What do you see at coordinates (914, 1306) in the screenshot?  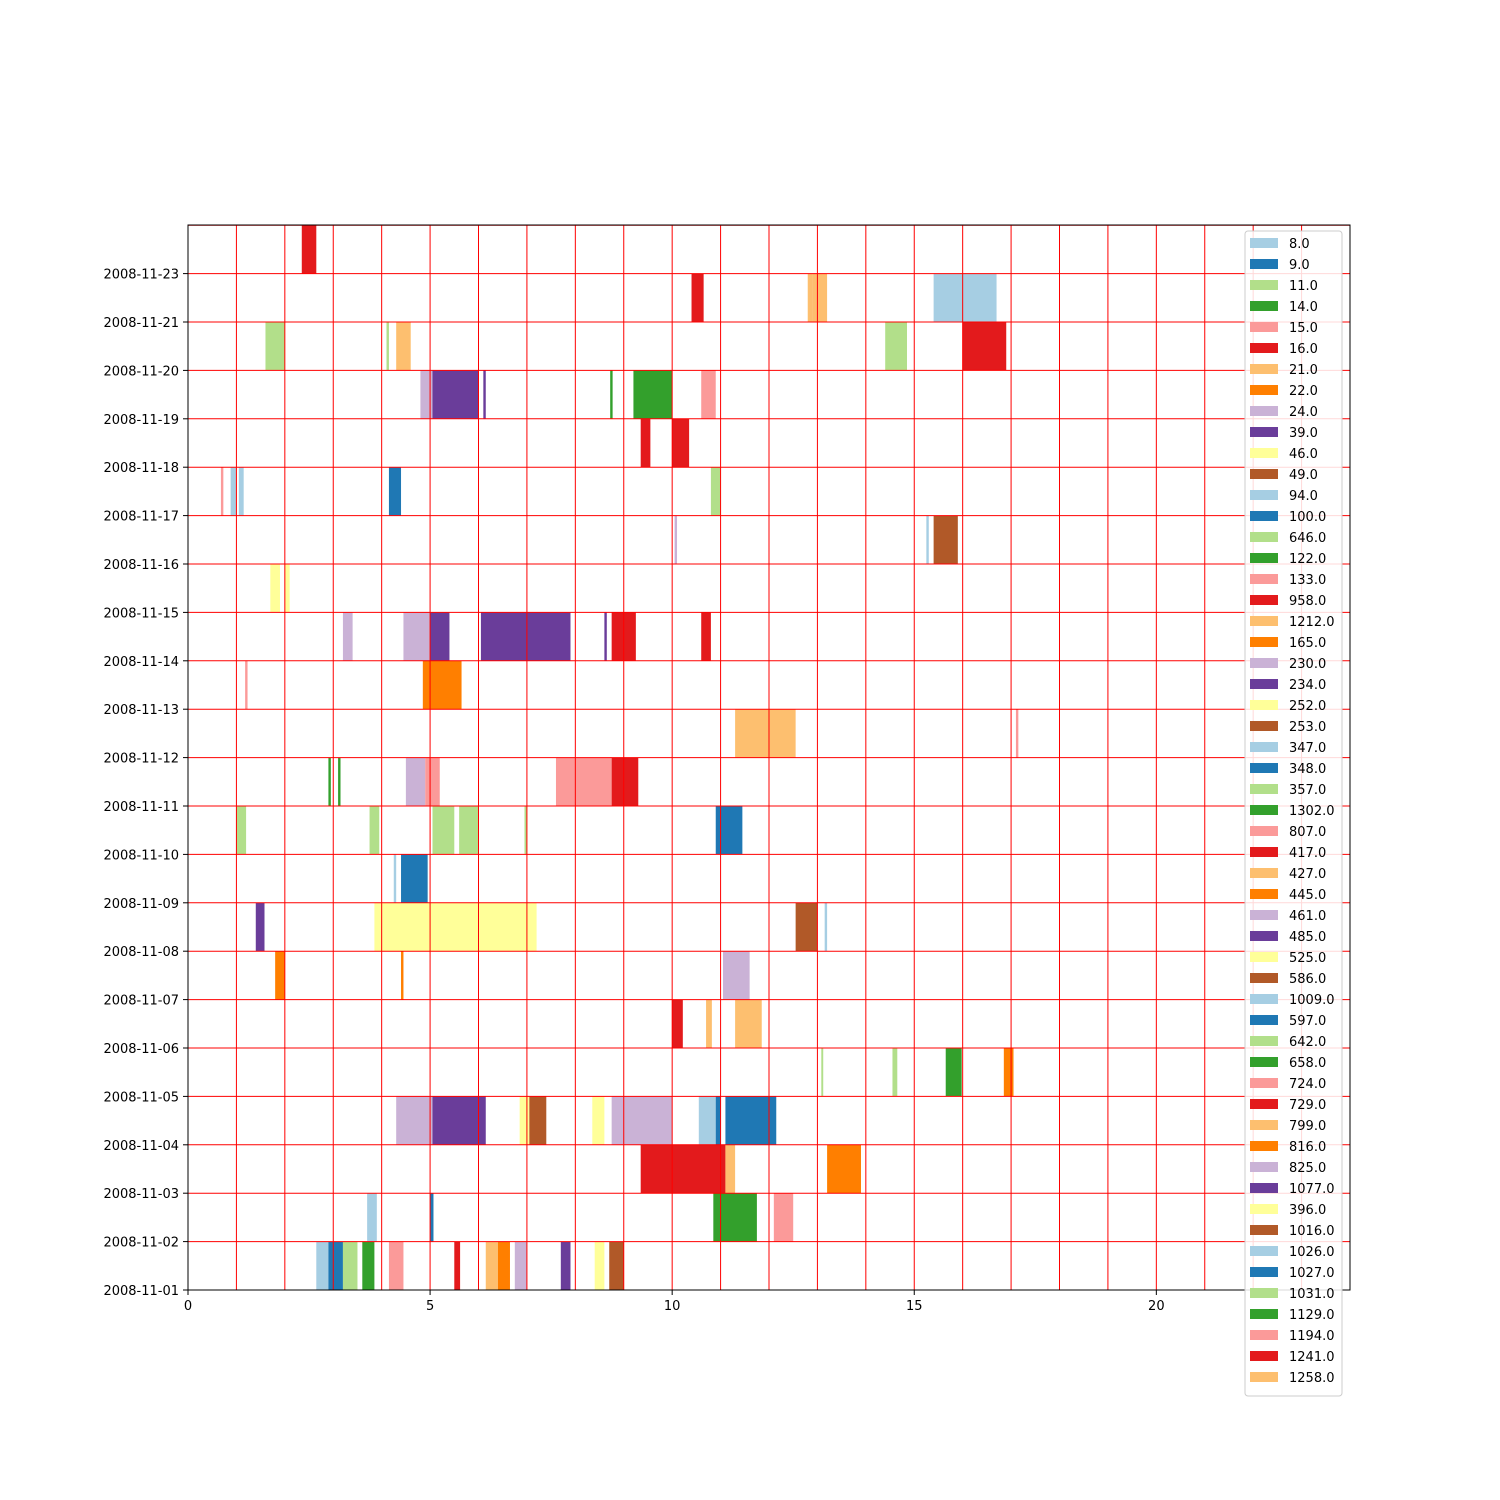 I see `x-tick-label: 15` at bounding box center [914, 1306].